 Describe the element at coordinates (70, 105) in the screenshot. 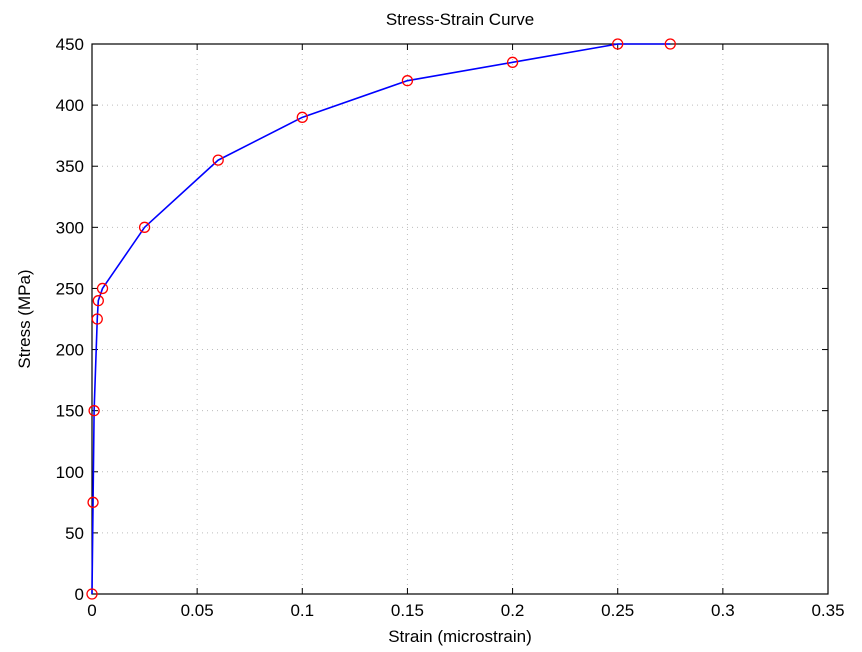

I see `y-tick-label: 400` at that location.